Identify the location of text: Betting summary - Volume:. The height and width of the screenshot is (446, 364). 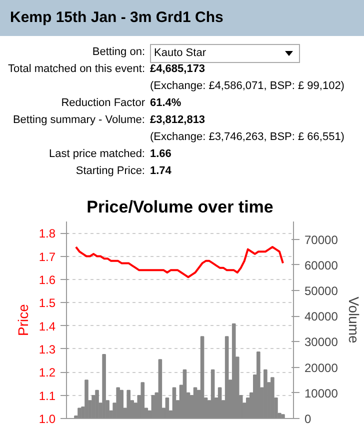
(79, 120).